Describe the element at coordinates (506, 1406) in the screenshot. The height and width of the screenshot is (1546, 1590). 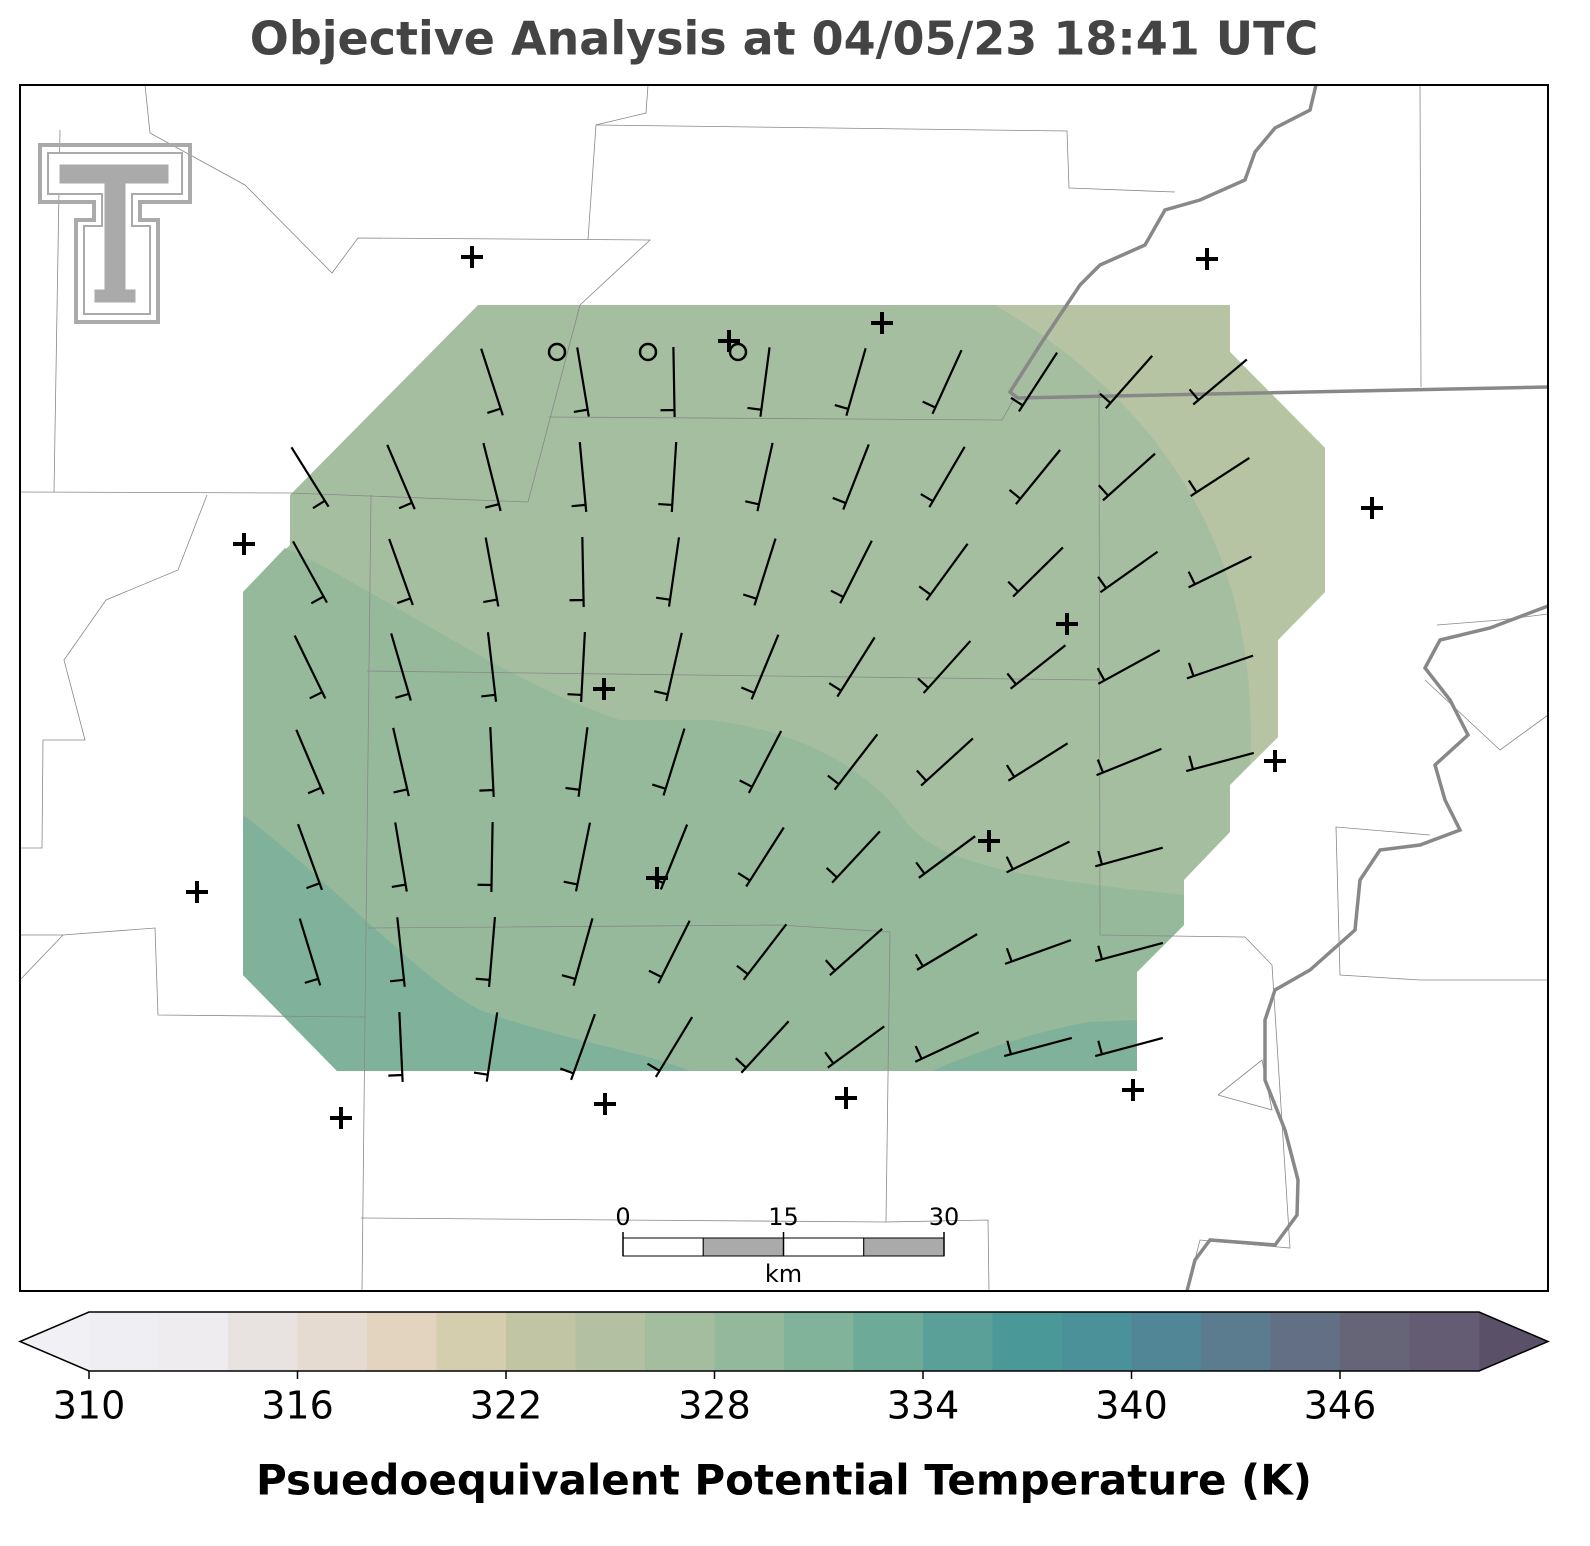
I see `colorbar-tick-label: 322` at that location.